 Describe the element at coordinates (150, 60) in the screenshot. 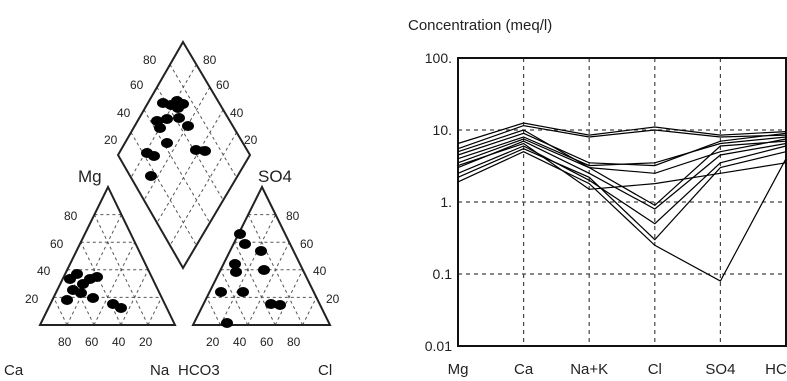

I see `diamond-tick-left: 80` at that location.